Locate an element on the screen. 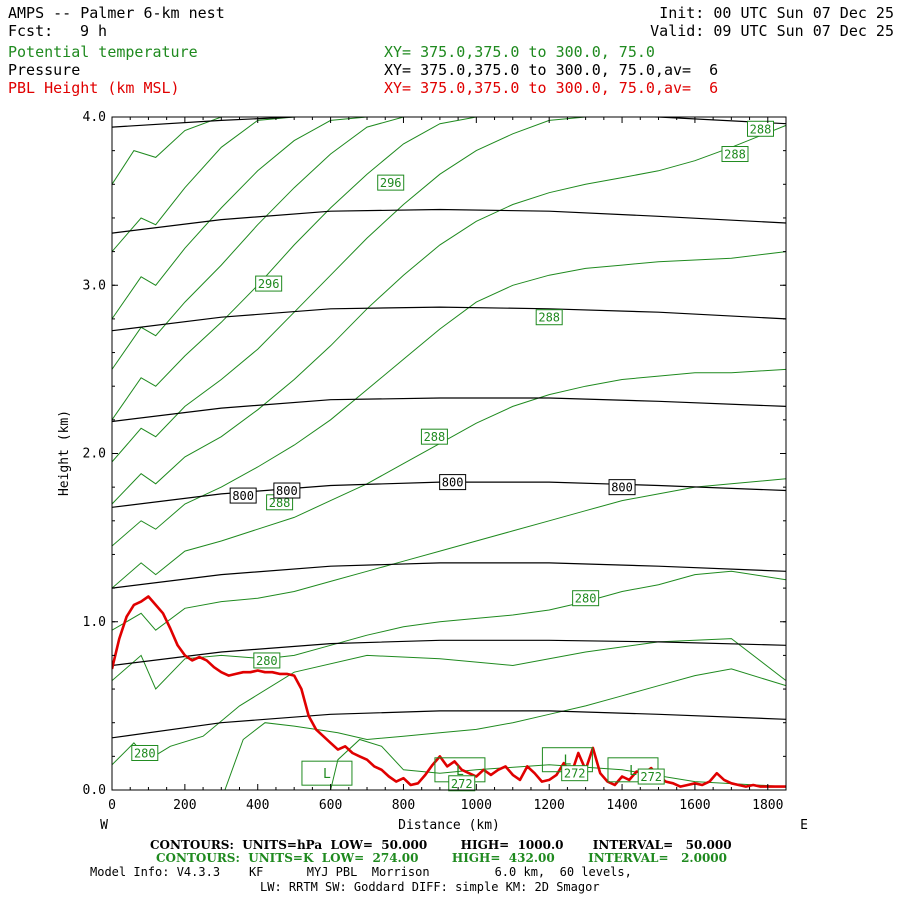 This screenshot has height=900, width=900. theta-label-7: 280 is located at coordinates (586, 599).